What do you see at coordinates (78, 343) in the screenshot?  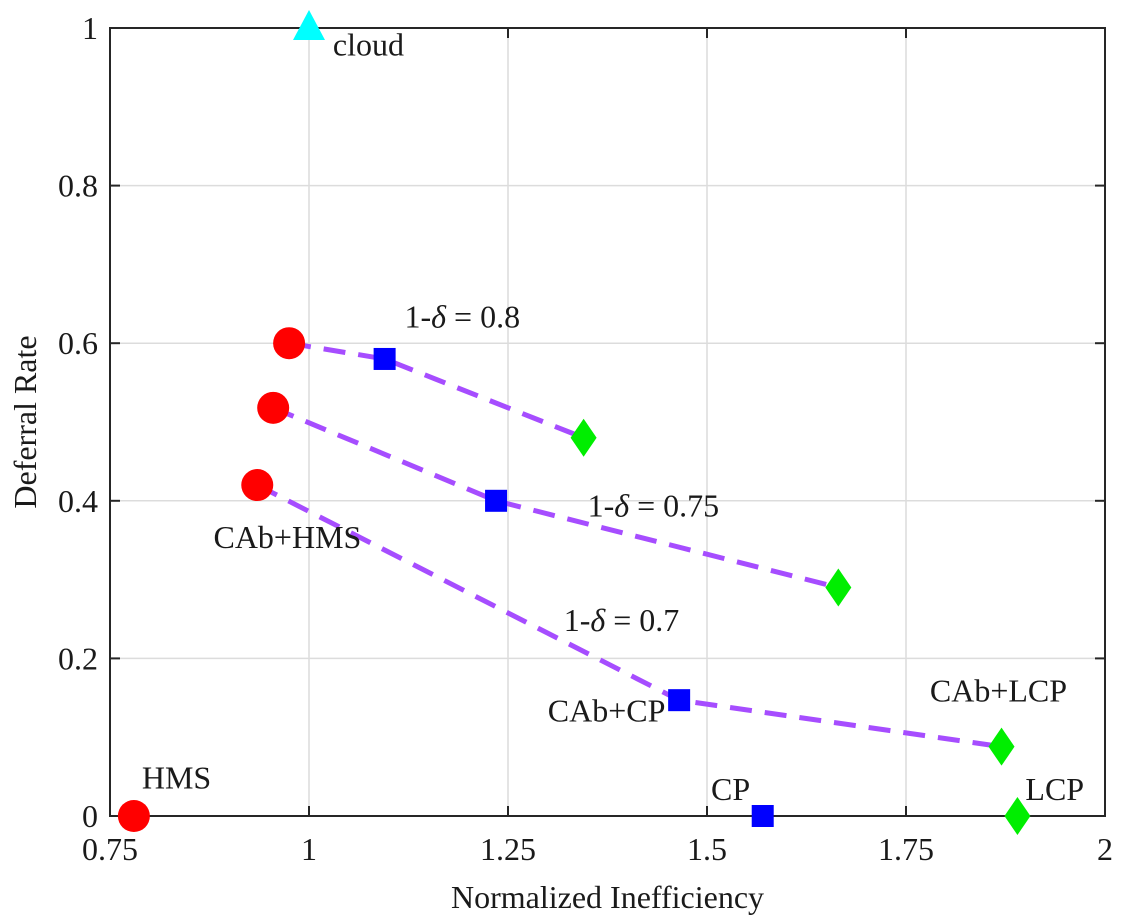 I see `y-tick-label: 0.6` at bounding box center [78, 343].